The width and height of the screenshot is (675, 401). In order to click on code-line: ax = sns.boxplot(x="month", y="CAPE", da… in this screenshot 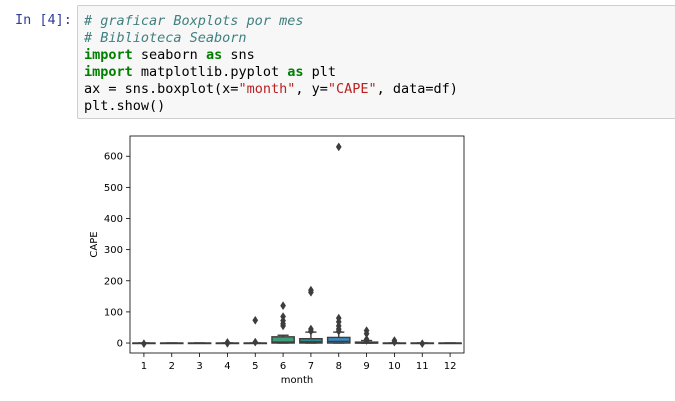, I will do `click(379, 89)`.